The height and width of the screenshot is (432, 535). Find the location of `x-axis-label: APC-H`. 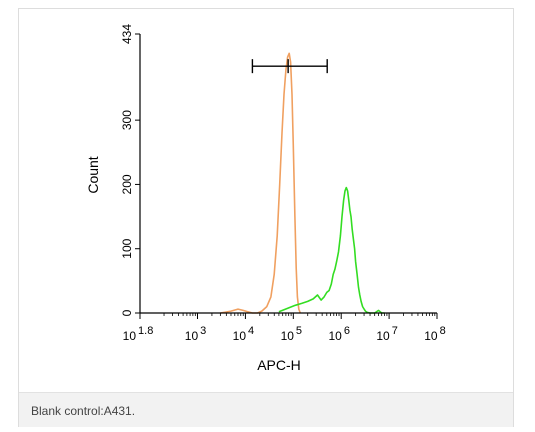

x-axis-label: APC-H is located at coordinates (279, 365).